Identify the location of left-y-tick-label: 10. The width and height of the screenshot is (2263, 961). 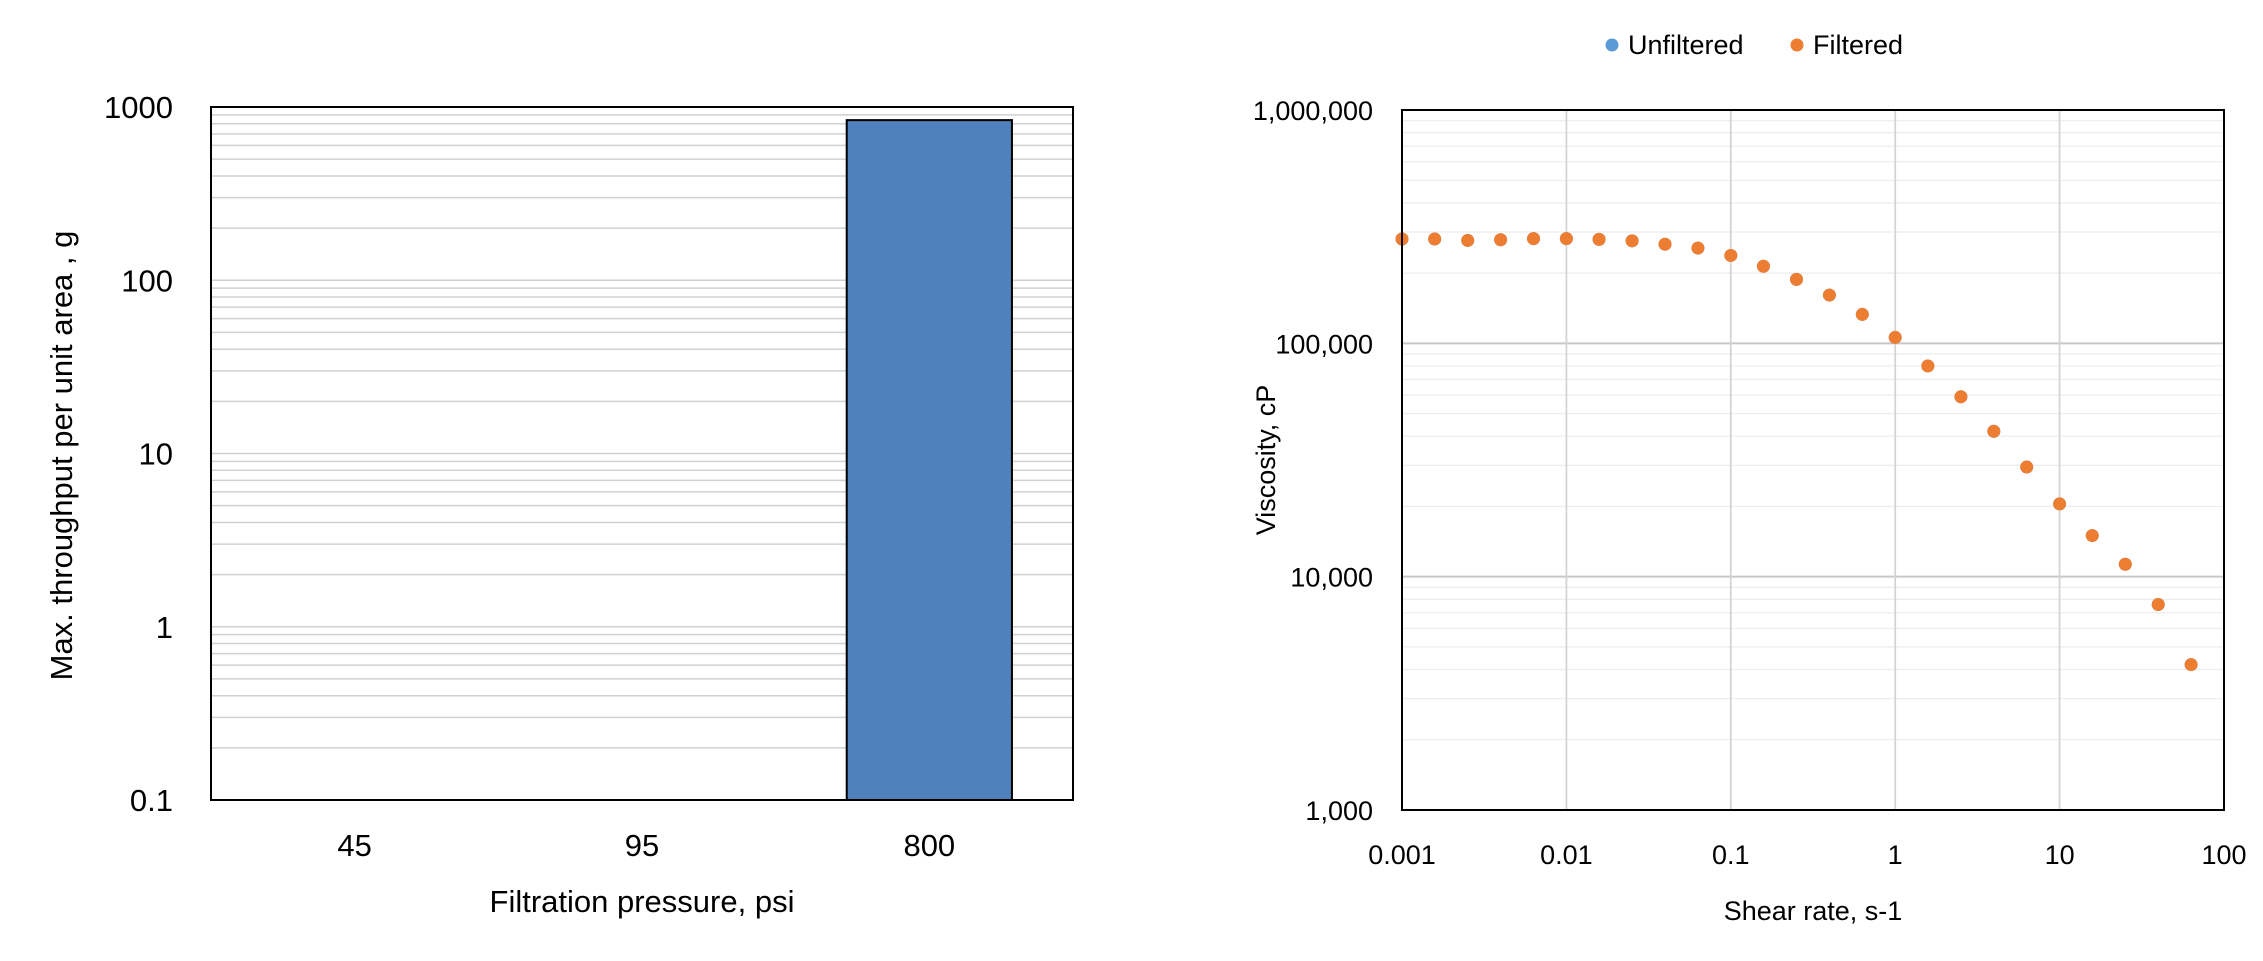
(156, 454).